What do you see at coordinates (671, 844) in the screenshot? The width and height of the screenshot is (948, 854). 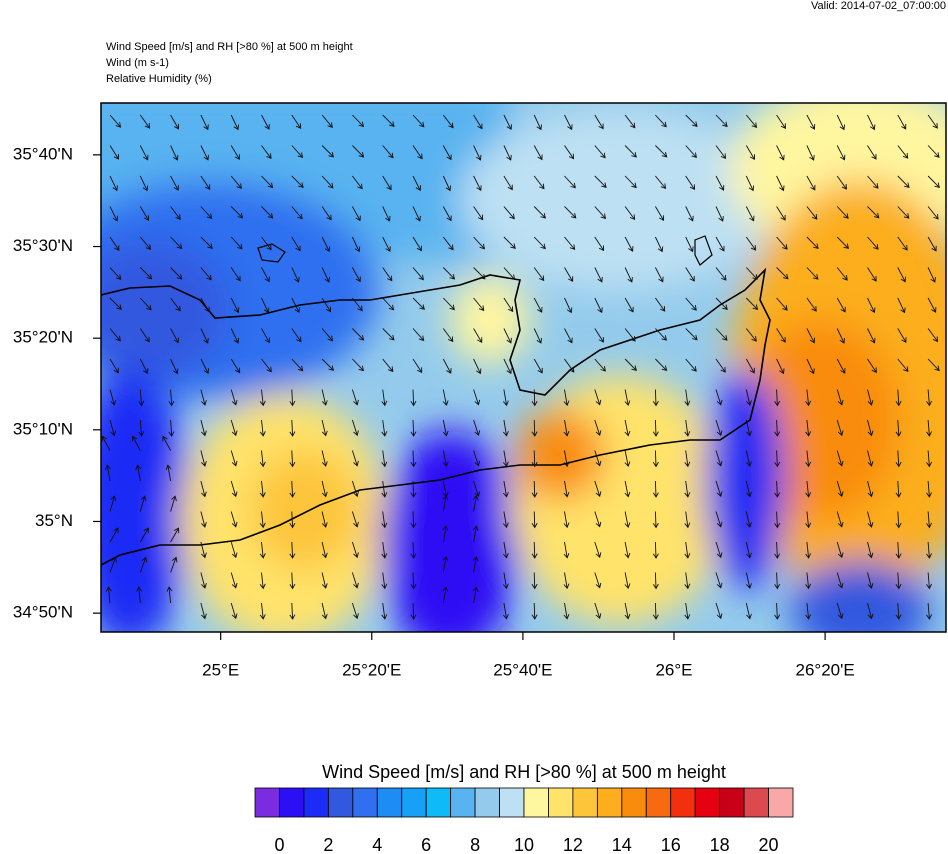 I see `colorbar-label: 16` at bounding box center [671, 844].